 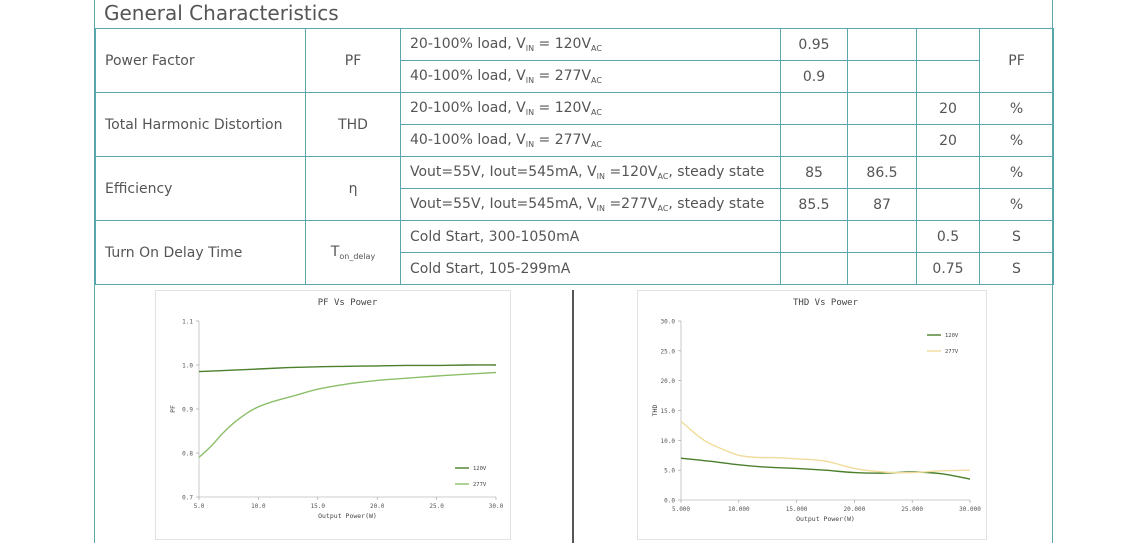 What do you see at coordinates (591, 269) in the screenshot?
I see `condition-cell: Cold Start, 105-299mA` at bounding box center [591, 269].